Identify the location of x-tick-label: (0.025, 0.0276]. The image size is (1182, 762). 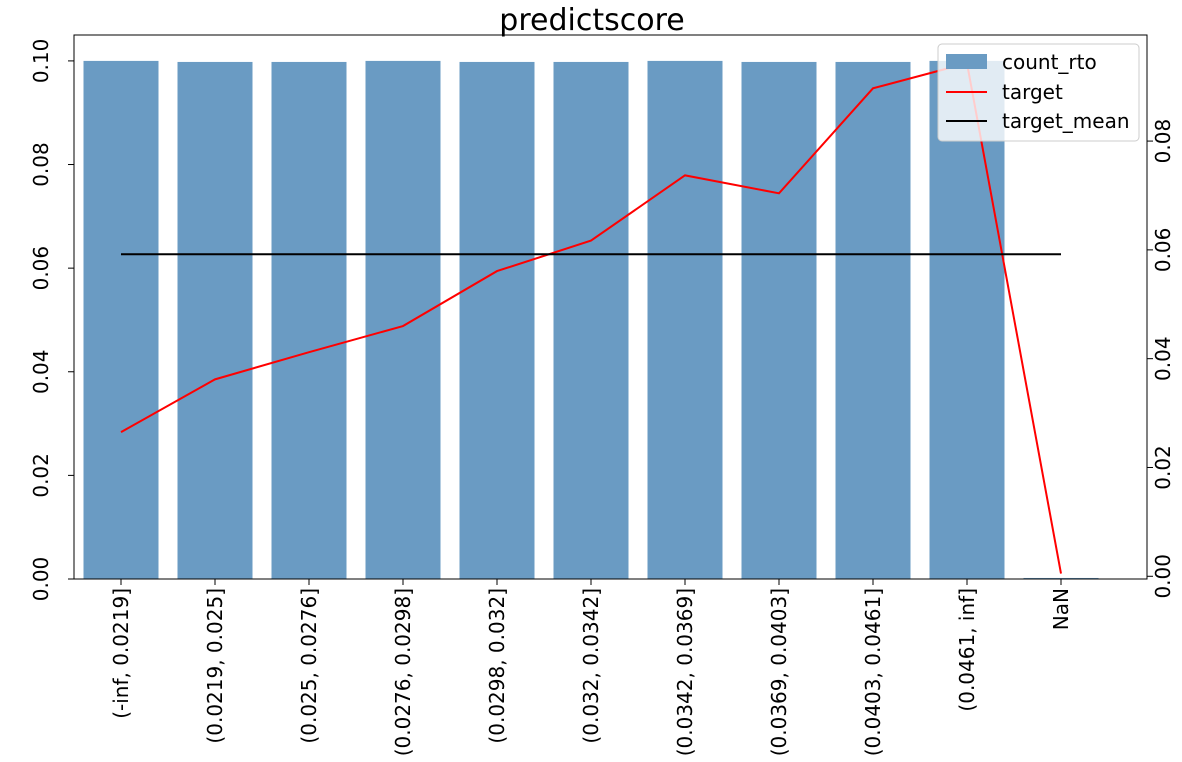
(309, 666).